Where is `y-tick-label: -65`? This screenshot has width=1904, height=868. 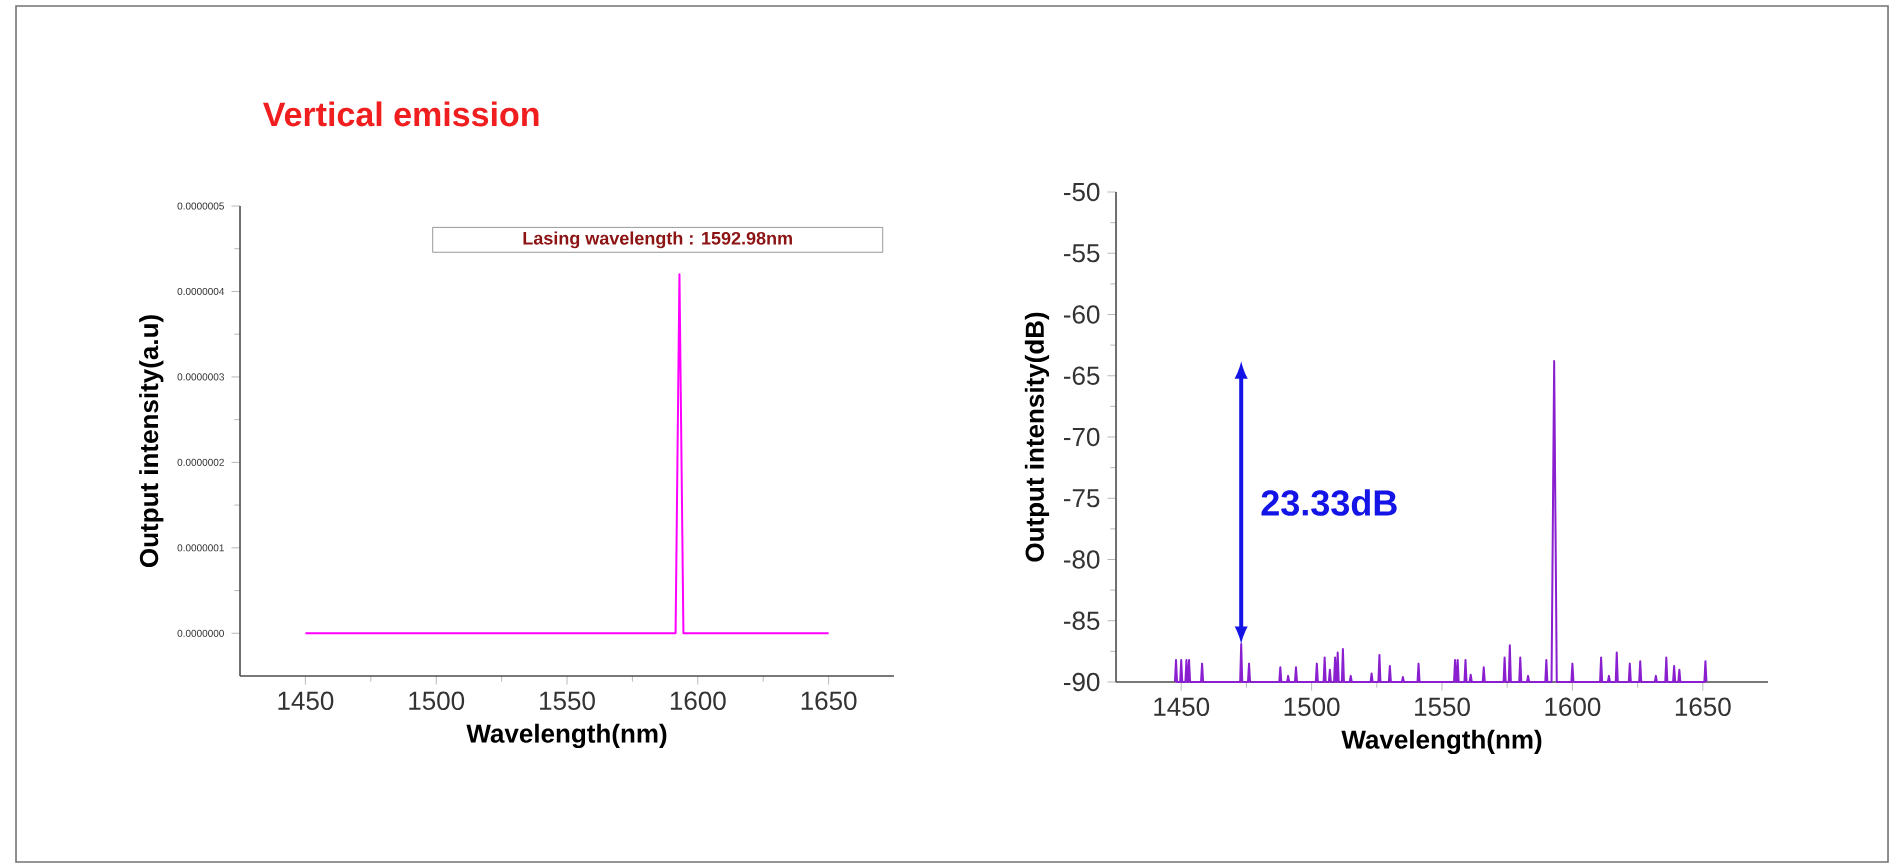 y-tick-label: -65 is located at coordinates (1082, 375).